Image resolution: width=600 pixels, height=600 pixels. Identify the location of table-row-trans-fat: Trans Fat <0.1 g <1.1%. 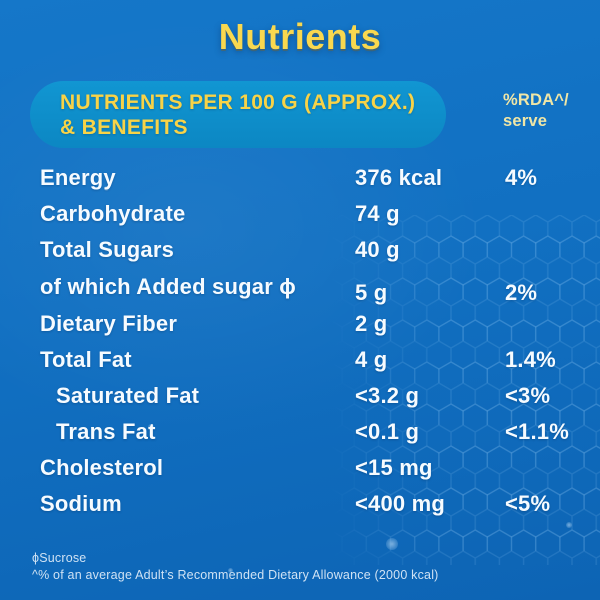
(312, 432).